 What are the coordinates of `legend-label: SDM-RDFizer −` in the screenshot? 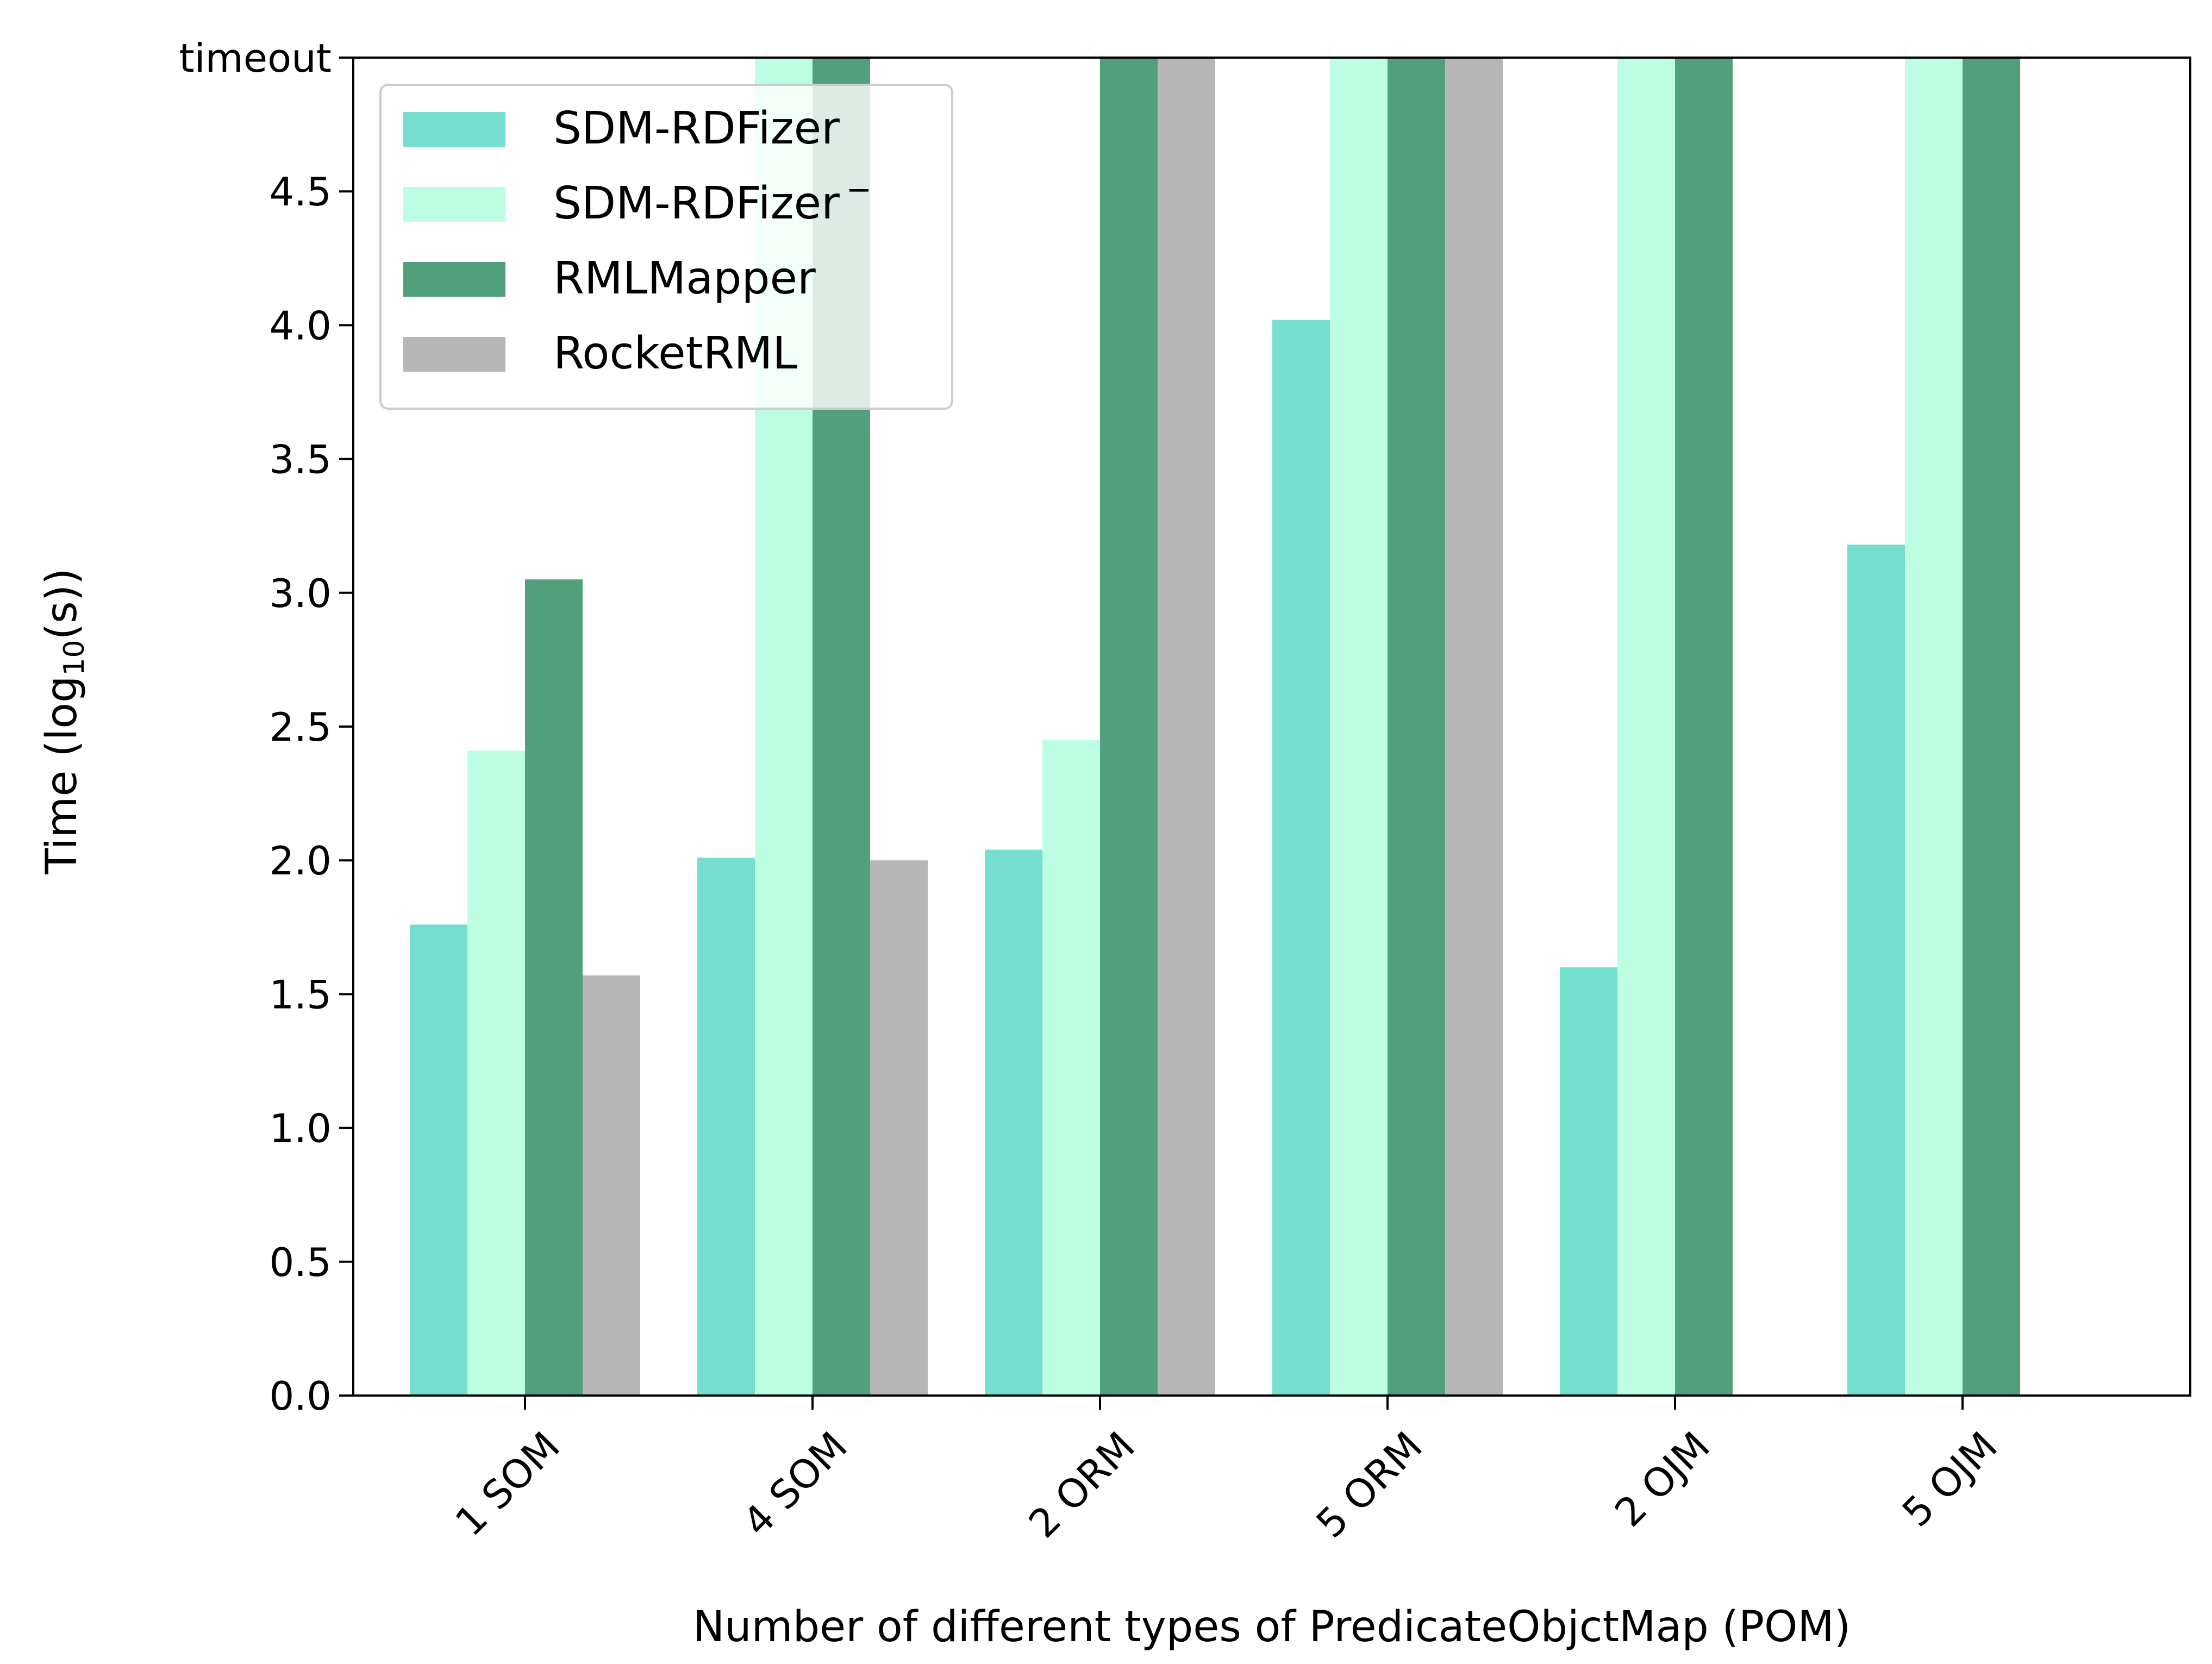 It's located at (712, 201).